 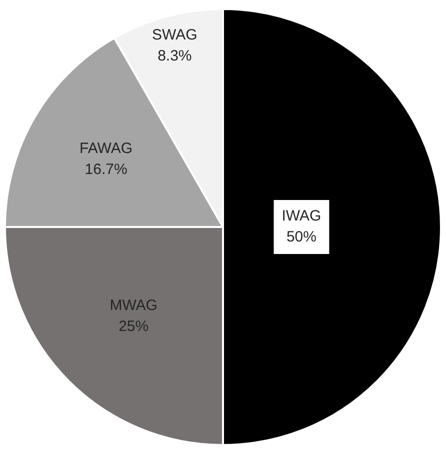 I want to click on slice-label: MWAG, so click(x=134, y=305).